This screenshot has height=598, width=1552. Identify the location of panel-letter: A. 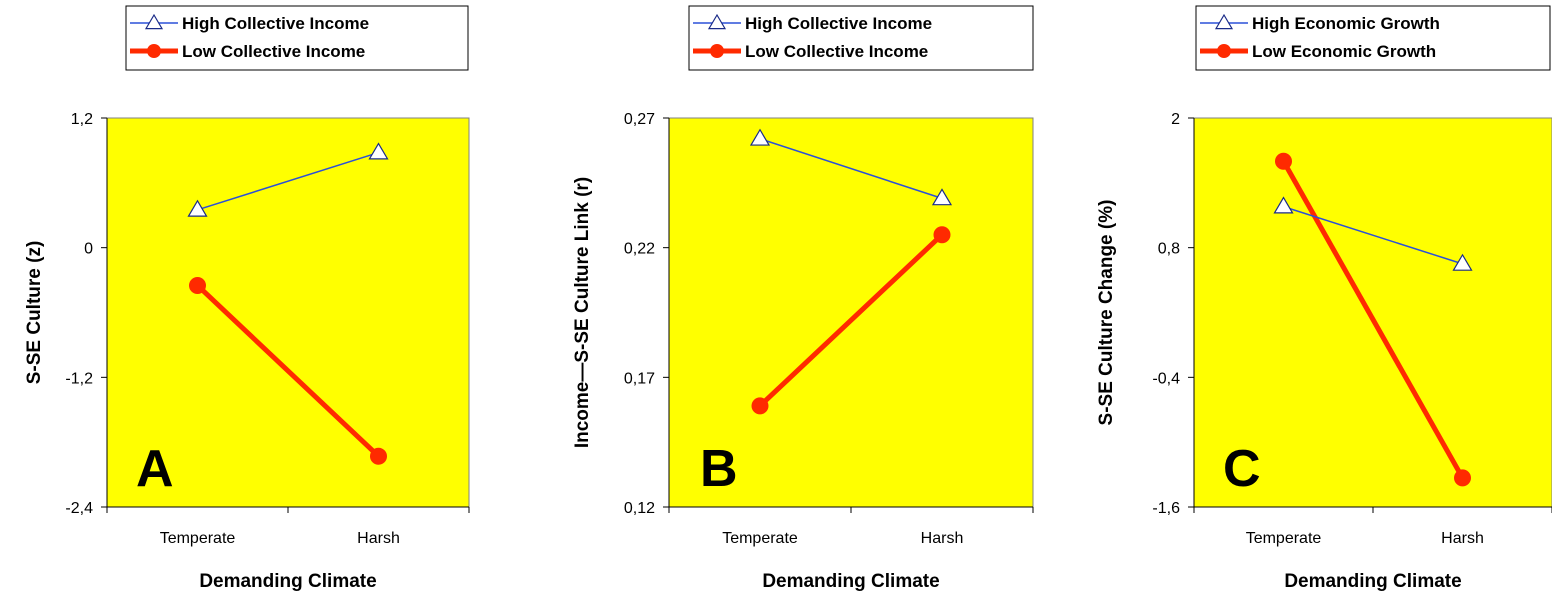
(155, 469).